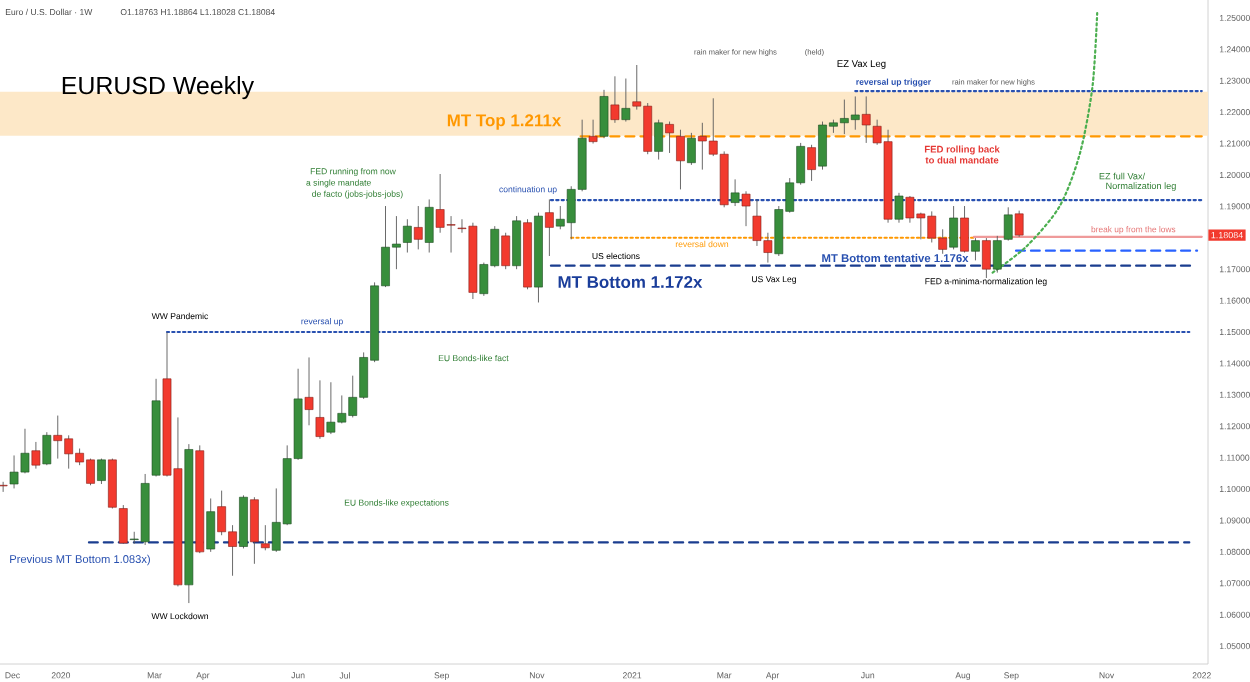  What do you see at coordinates (630, 282) in the screenshot?
I see `annotation: MT Bottom 1.172x` at bounding box center [630, 282].